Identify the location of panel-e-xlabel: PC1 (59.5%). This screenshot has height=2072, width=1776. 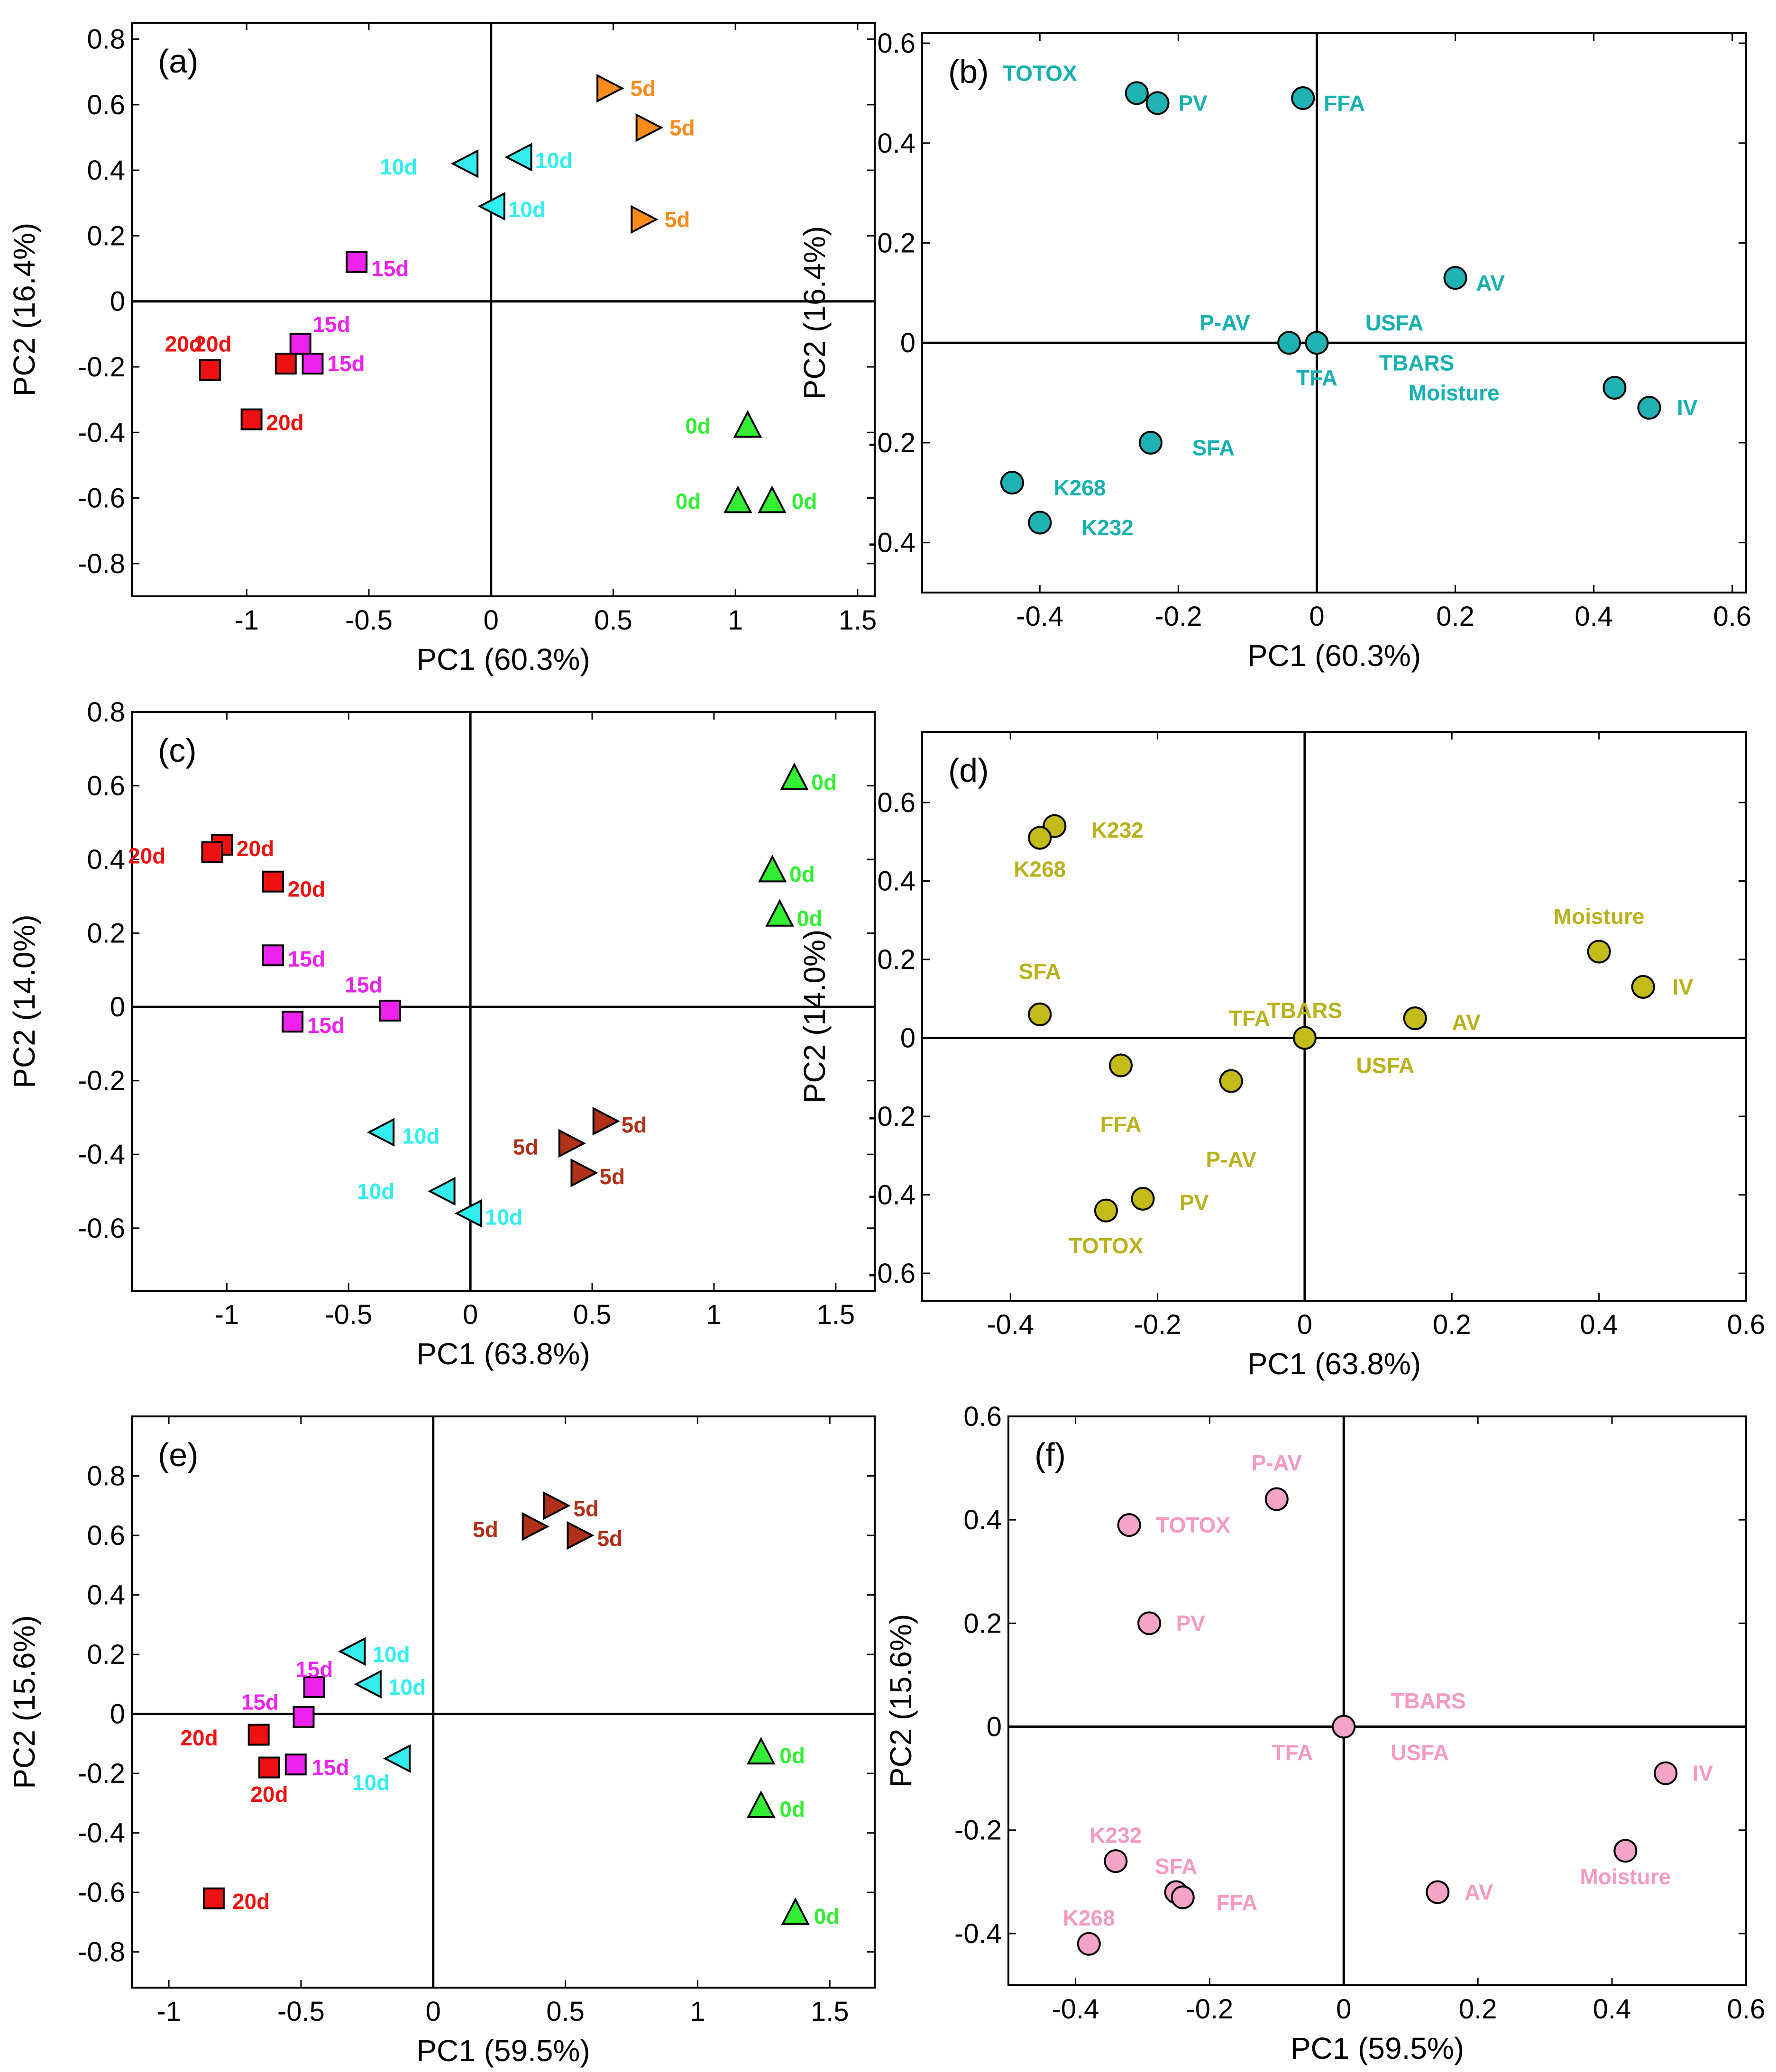
(503, 2051).